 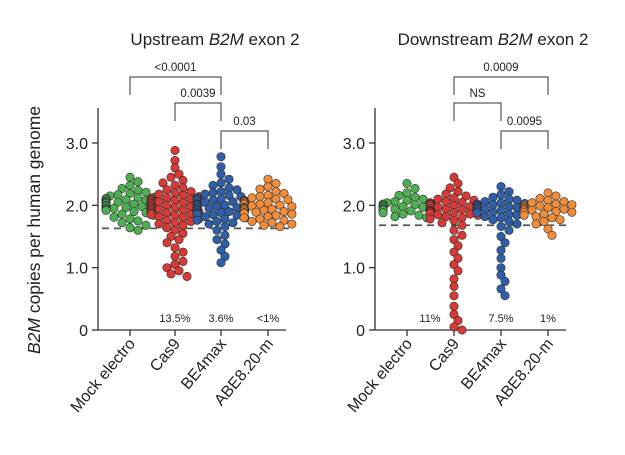 What do you see at coordinates (429, 319) in the screenshot?
I see `downstream-percent-label-mock-electro: 11%` at bounding box center [429, 319].